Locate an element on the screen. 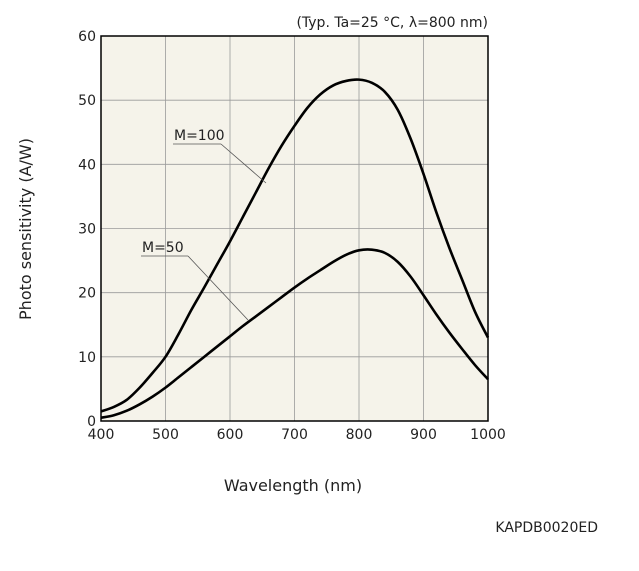 The height and width of the screenshot is (571, 639). document-code: KAPDB0020ED is located at coordinates (546, 528).